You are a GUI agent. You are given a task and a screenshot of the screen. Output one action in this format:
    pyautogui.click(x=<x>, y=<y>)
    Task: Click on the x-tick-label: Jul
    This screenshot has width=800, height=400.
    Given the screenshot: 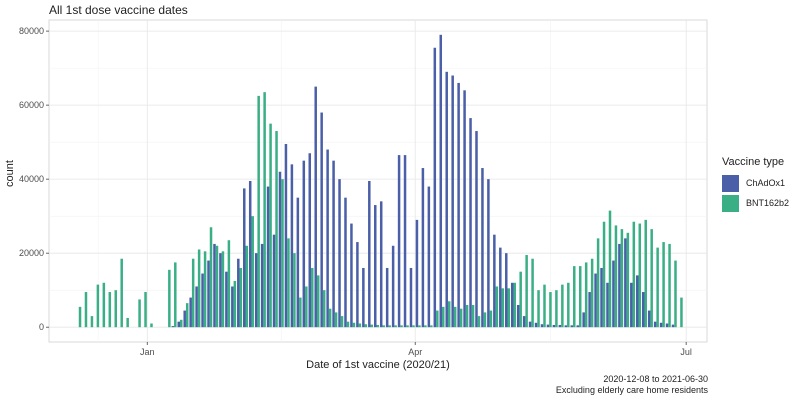 What is the action you would take?
    pyautogui.click(x=686, y=352)
    